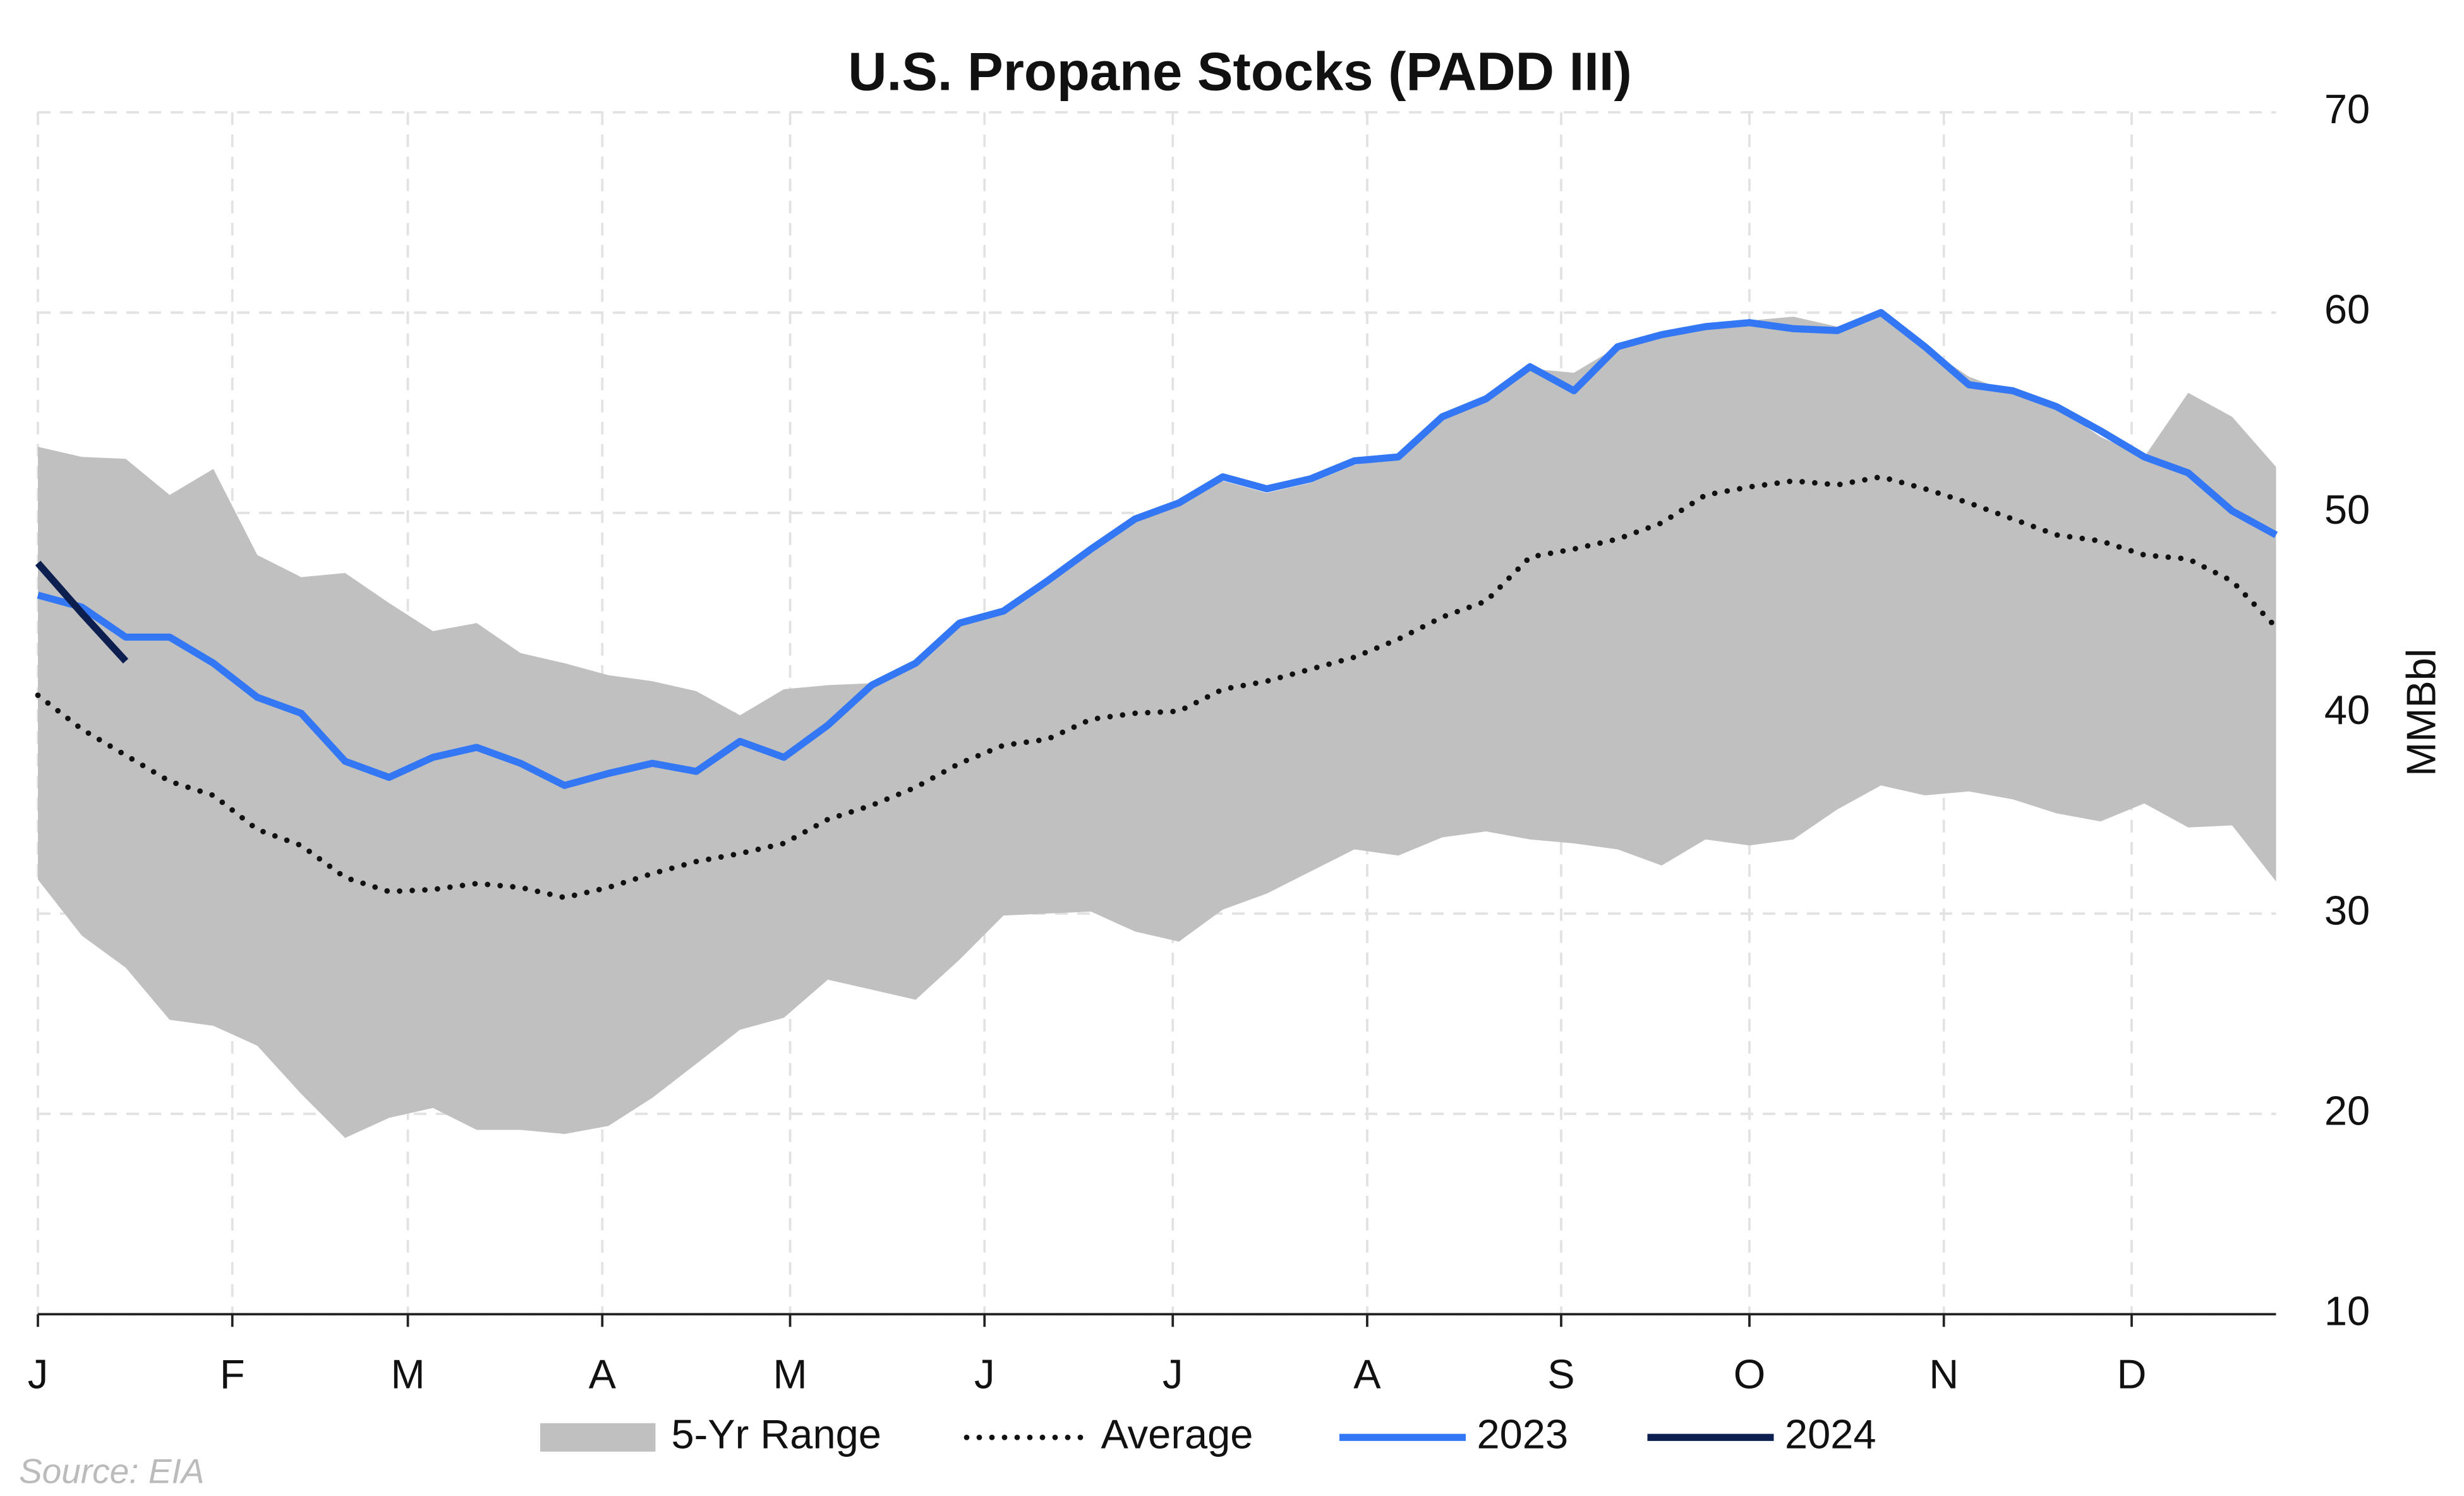 This screenshot has width=2464, height=1496. I want to click on legend-label: 5-Yr Range, so click(776, 1434).